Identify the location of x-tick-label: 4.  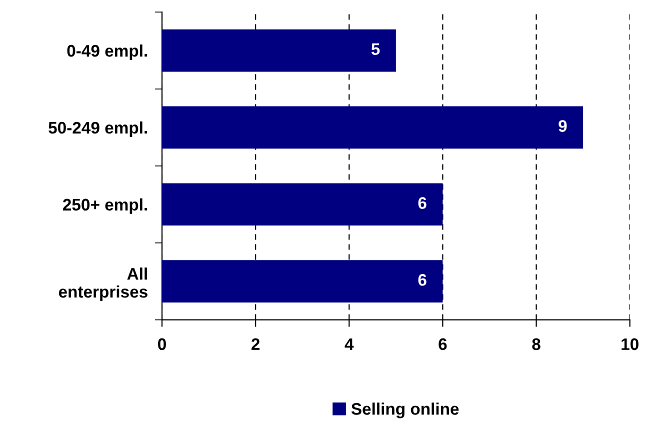
(349, 344).